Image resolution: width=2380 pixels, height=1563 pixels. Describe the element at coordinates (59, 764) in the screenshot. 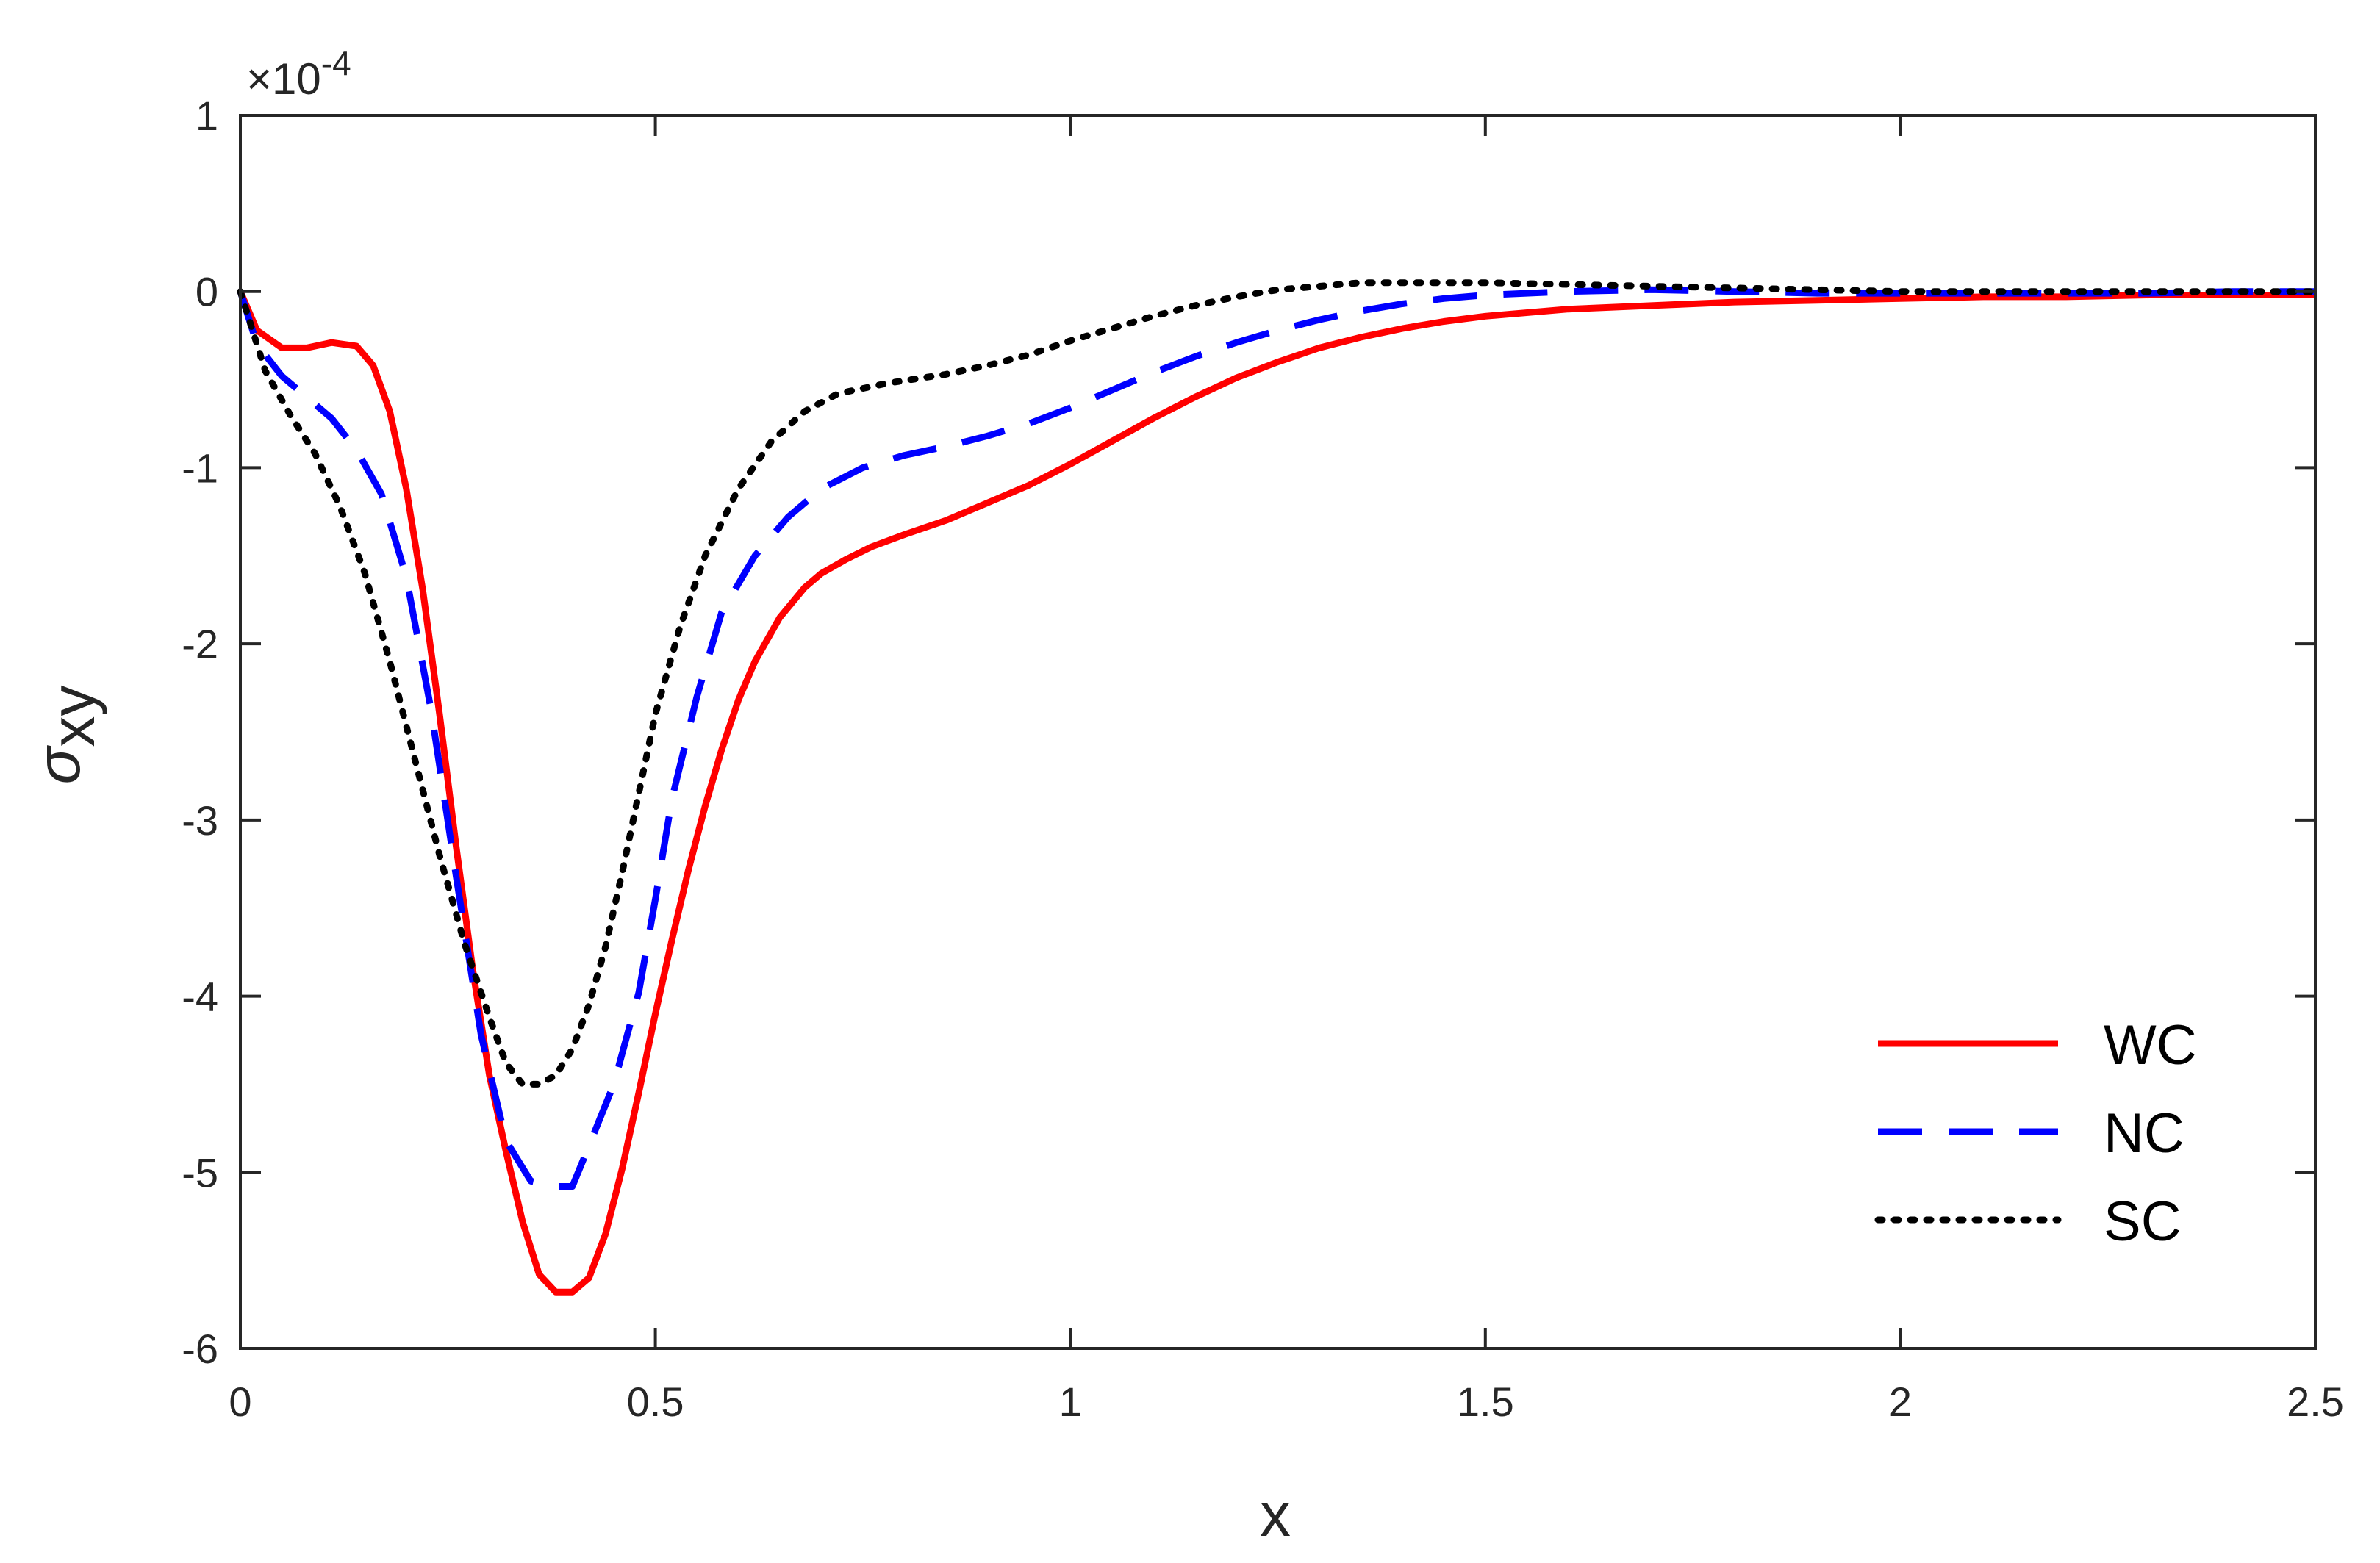

I see `y-axis-title-symbol: σ` at that location.